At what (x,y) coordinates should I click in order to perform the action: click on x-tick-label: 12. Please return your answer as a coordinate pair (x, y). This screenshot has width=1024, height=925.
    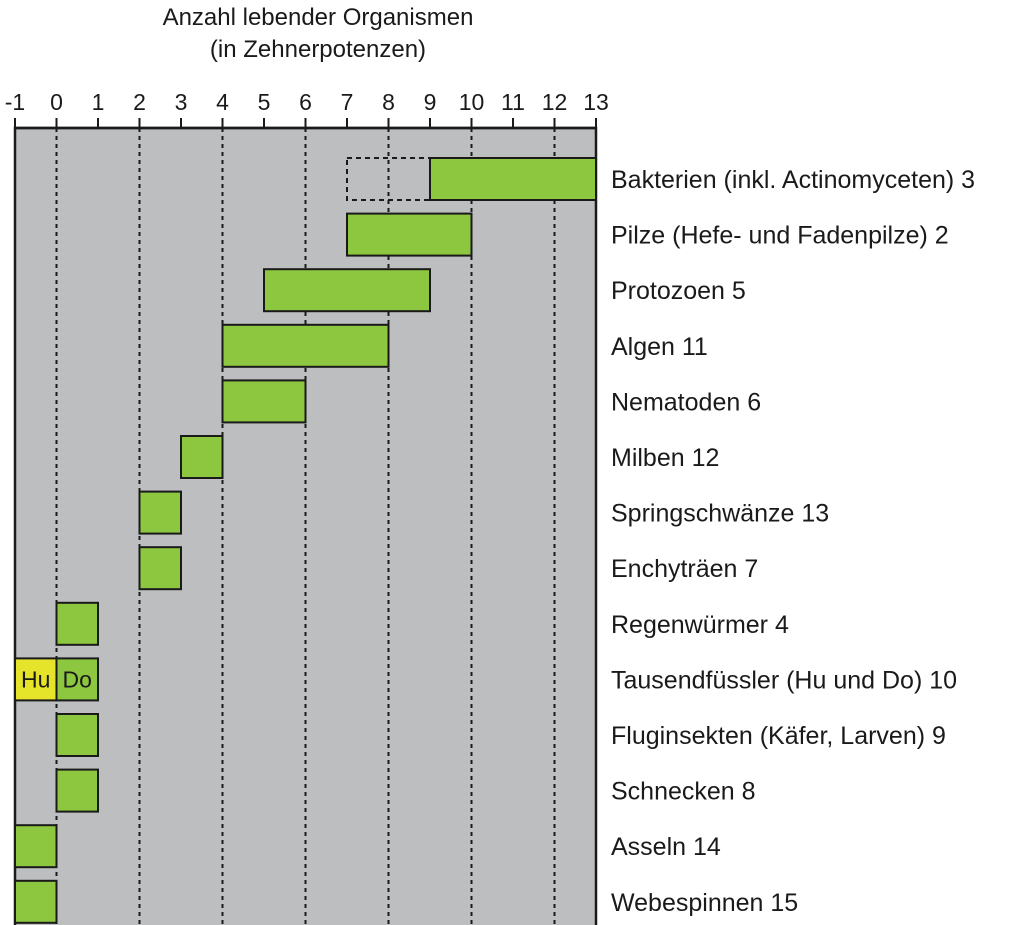
    Looking at the image, I should click on (555, 102).